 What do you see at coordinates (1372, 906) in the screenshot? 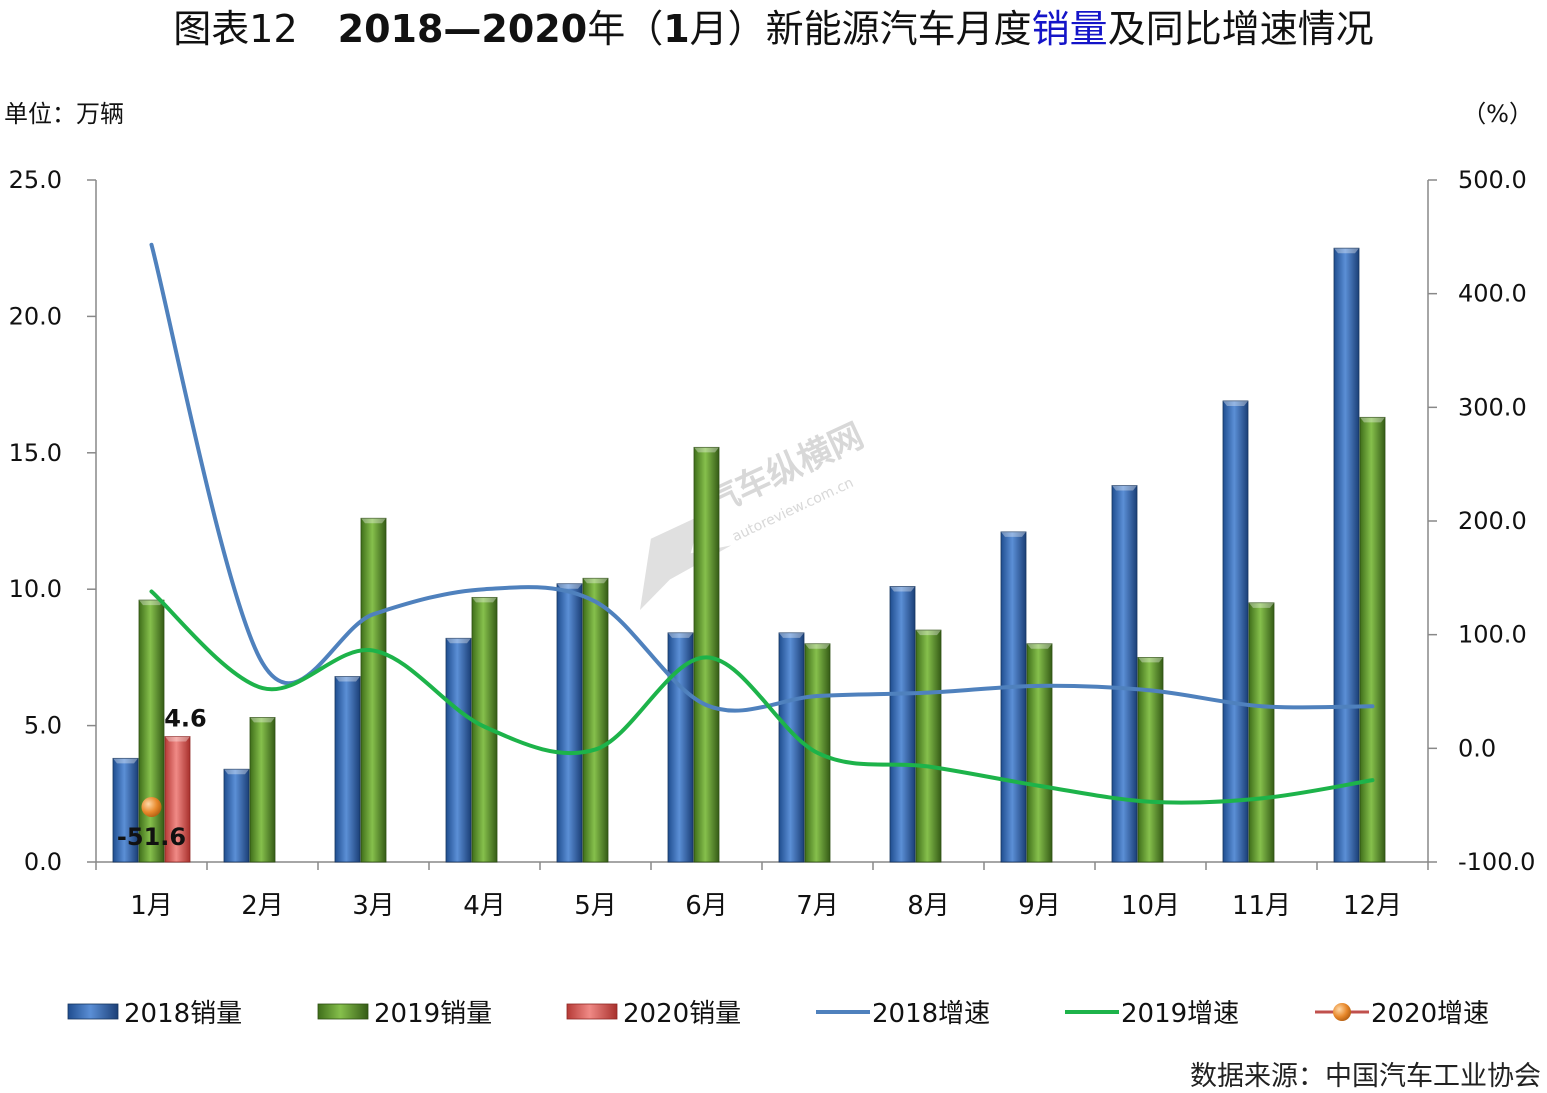
I see `x-tick-label: 12月` at bounding box center [1372, 906].